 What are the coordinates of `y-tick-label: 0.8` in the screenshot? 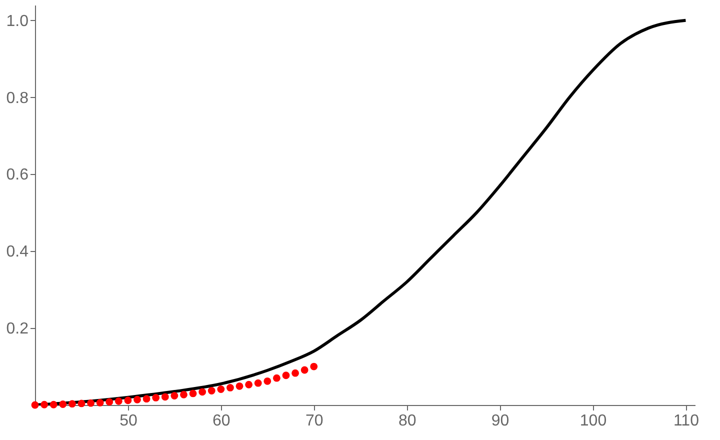 It's located at (17, 98).